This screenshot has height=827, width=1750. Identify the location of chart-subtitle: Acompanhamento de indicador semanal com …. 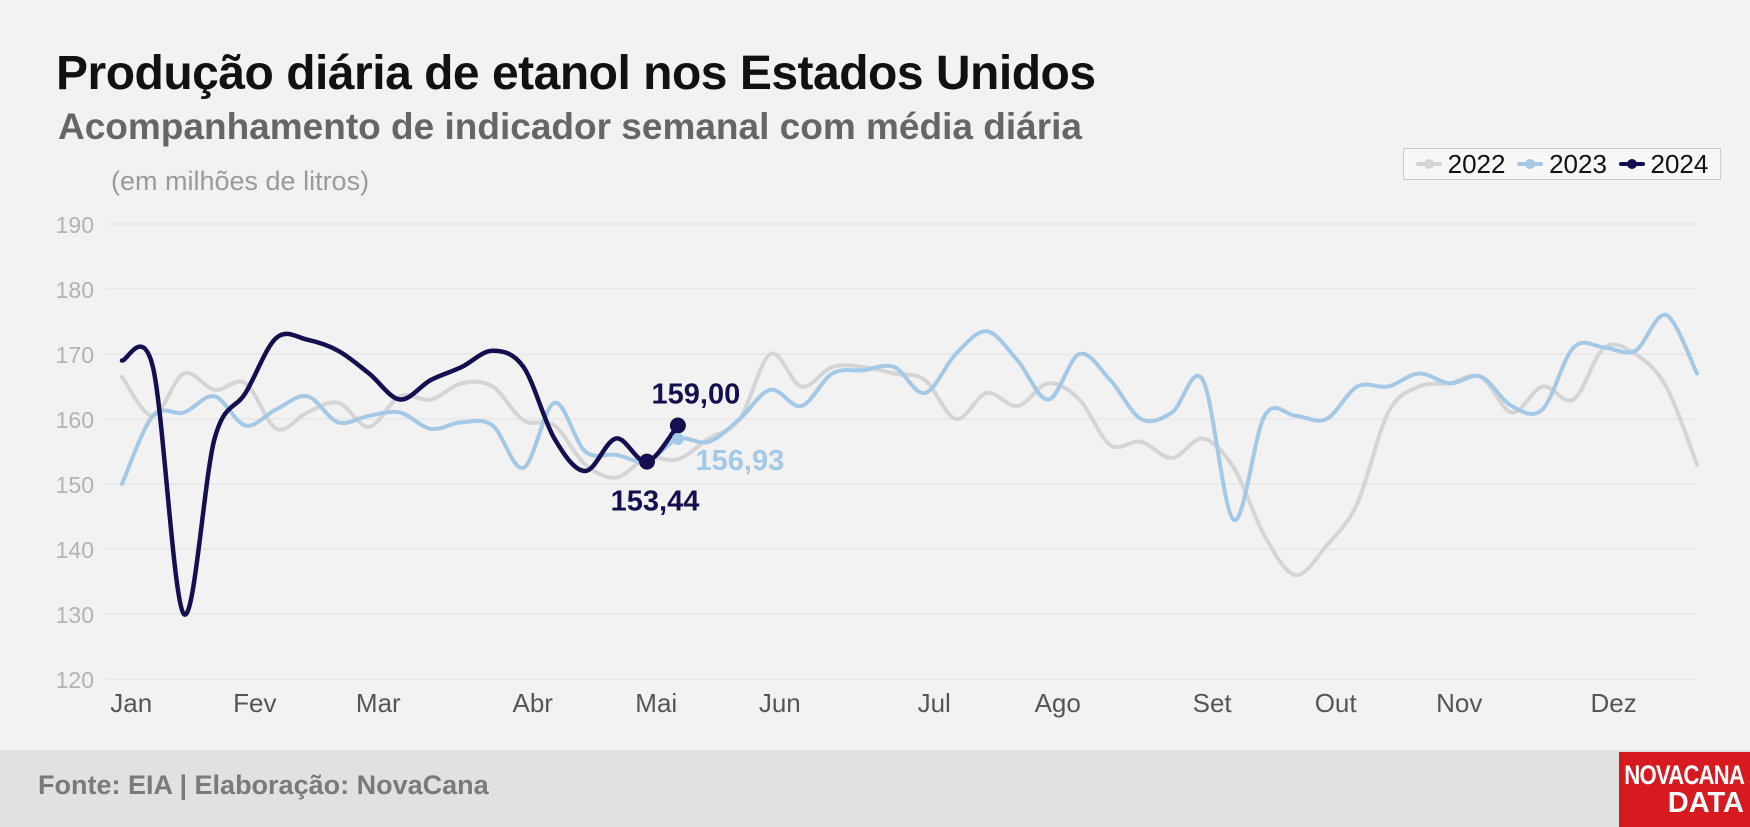
(570, 126).